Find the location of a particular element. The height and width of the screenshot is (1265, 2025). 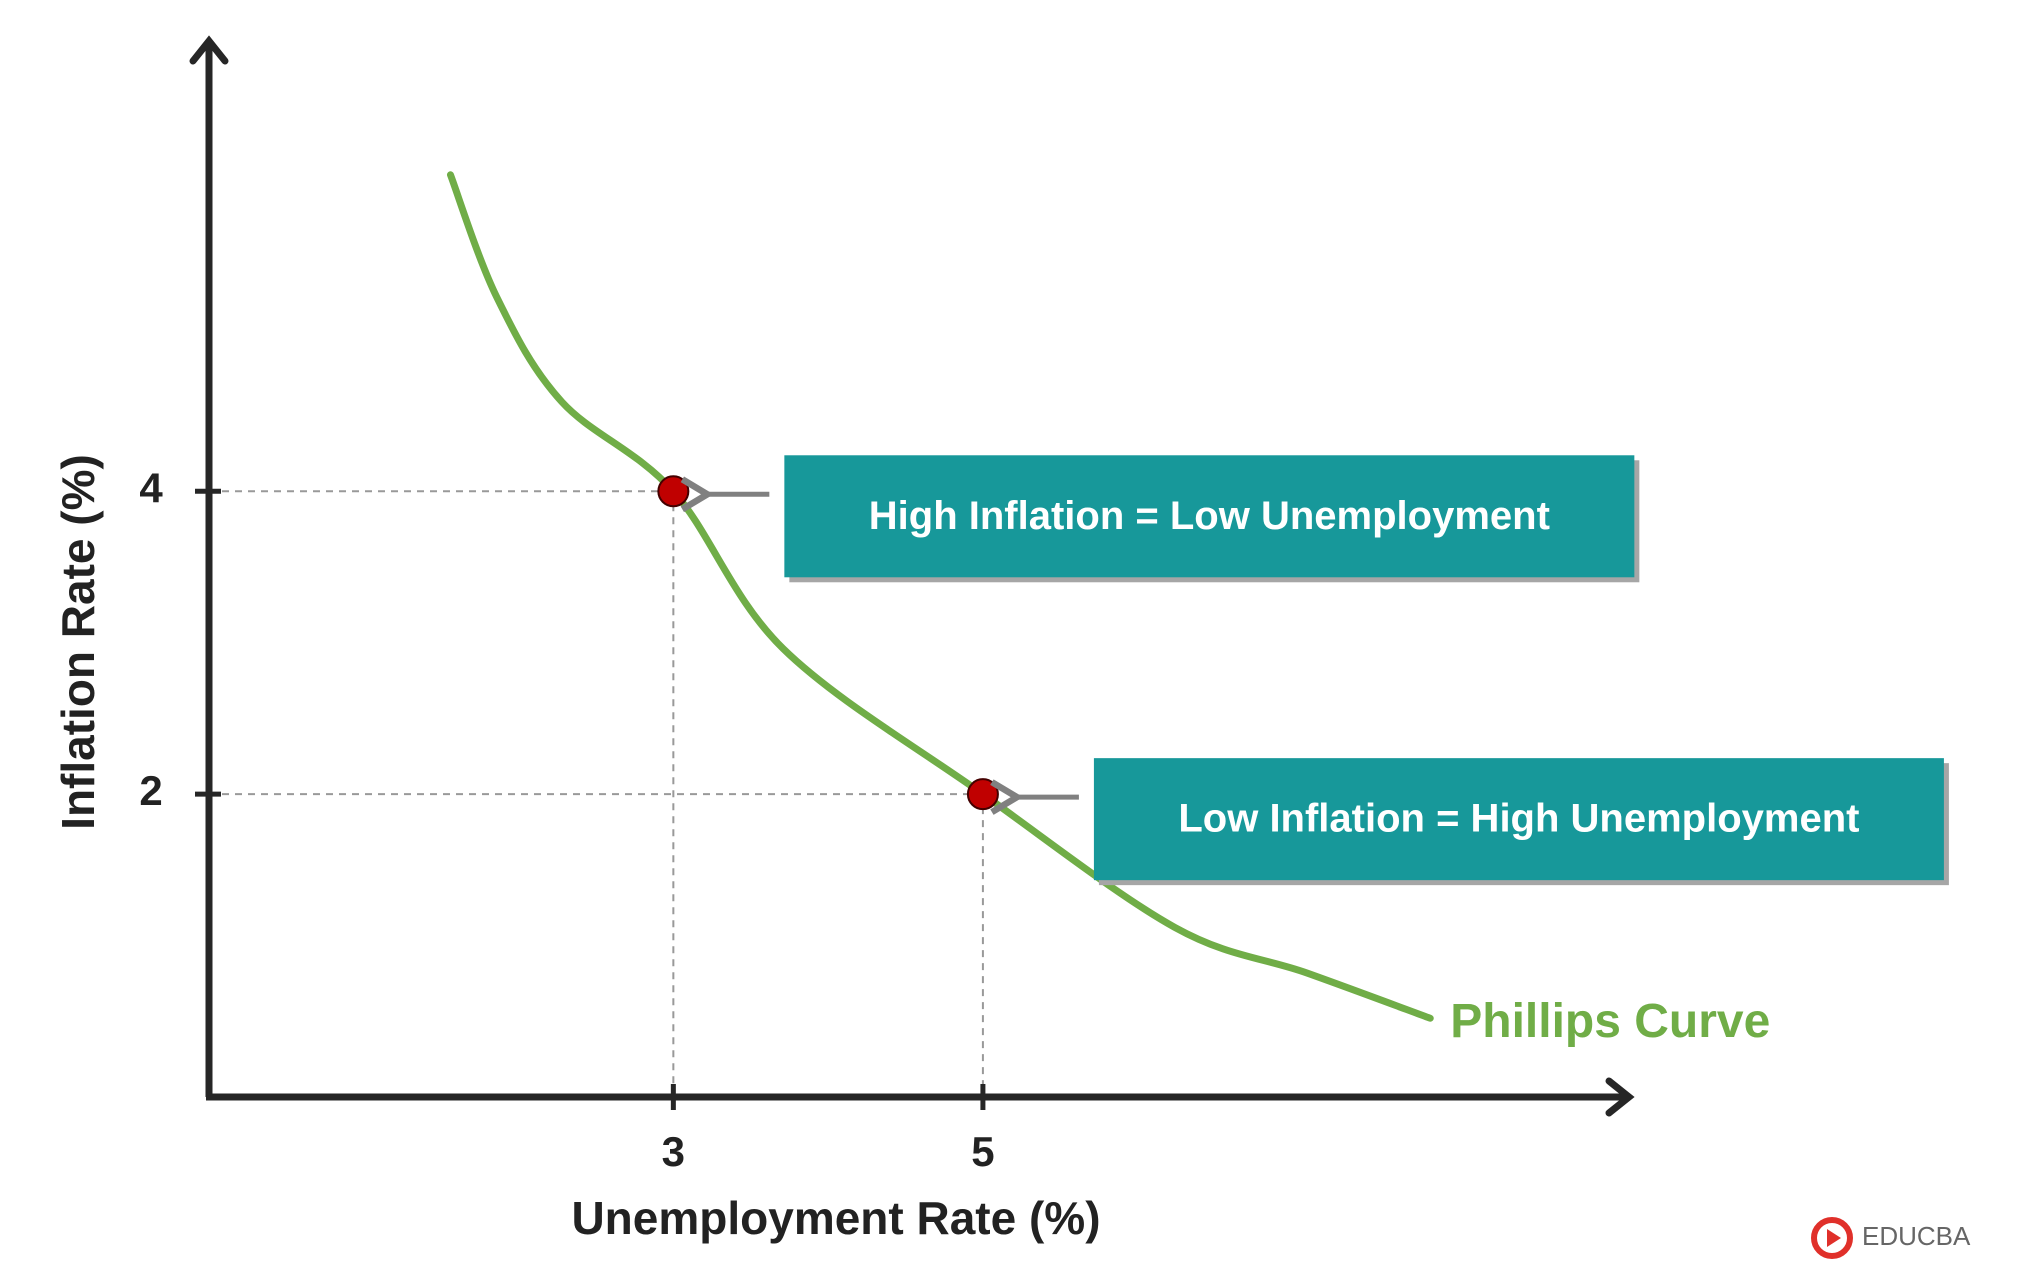

y-tick-label: 2 is located at coordinates (150, 790).